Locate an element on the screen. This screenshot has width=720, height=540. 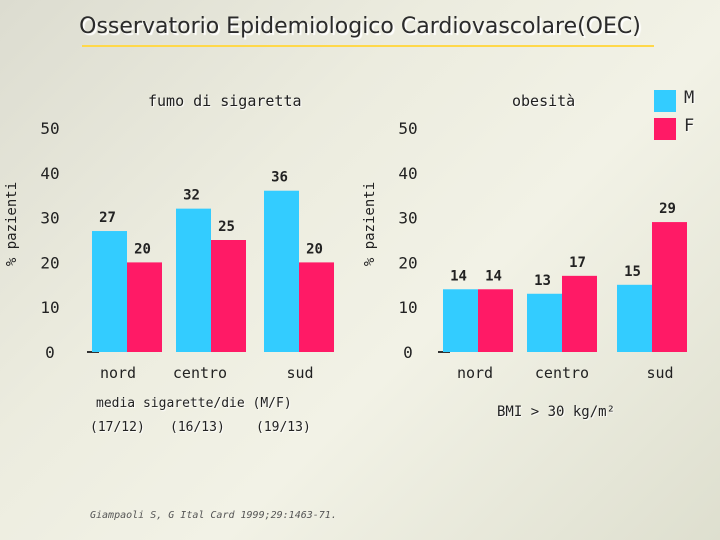
obesity-category-label-sud: sud is located at coordinates (659, 373).